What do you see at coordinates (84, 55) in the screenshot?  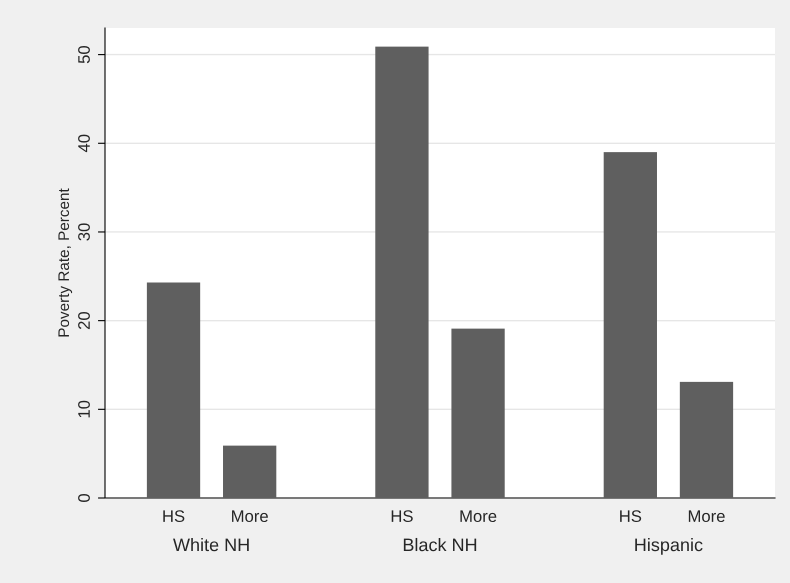 I see `y-tick-label: 50` at bounding box center [84, 55].